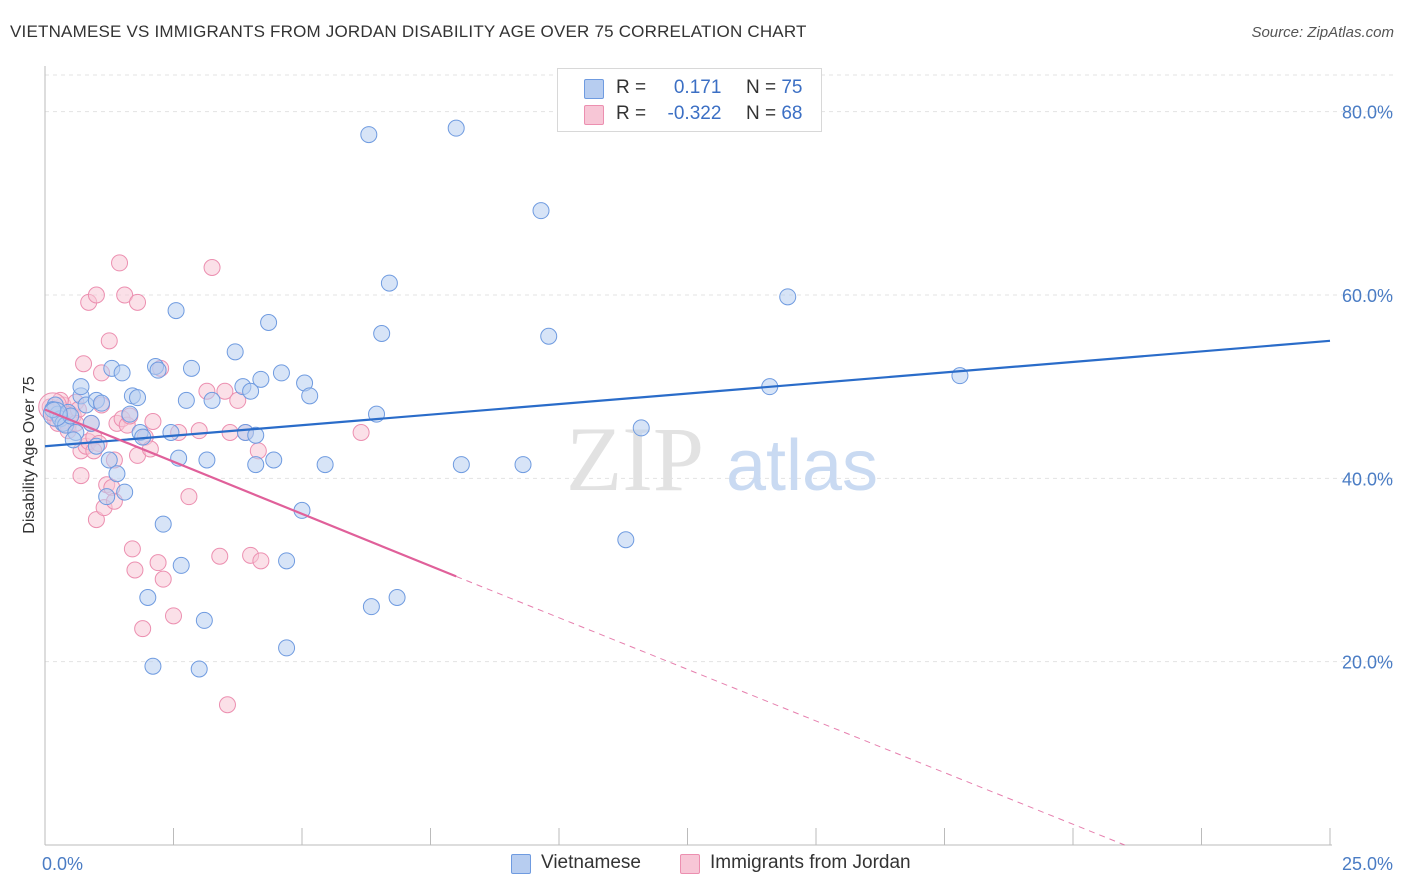  I want to click on trend-line-jordan, so click(250, 493).